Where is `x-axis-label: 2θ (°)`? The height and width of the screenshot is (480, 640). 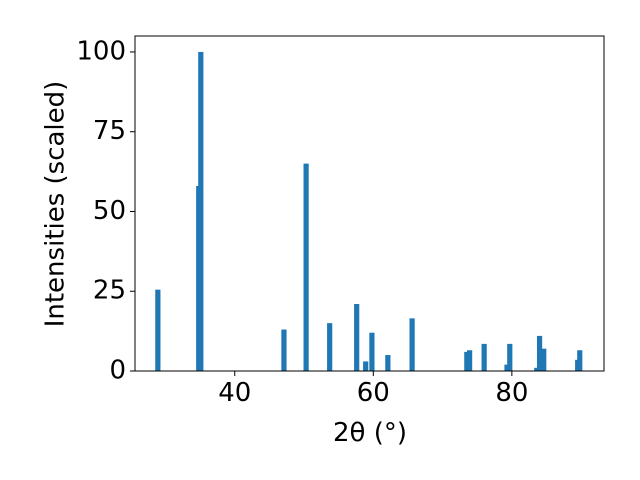
x-axis-label: 2θ (°) is located at coordinates (370, 433).